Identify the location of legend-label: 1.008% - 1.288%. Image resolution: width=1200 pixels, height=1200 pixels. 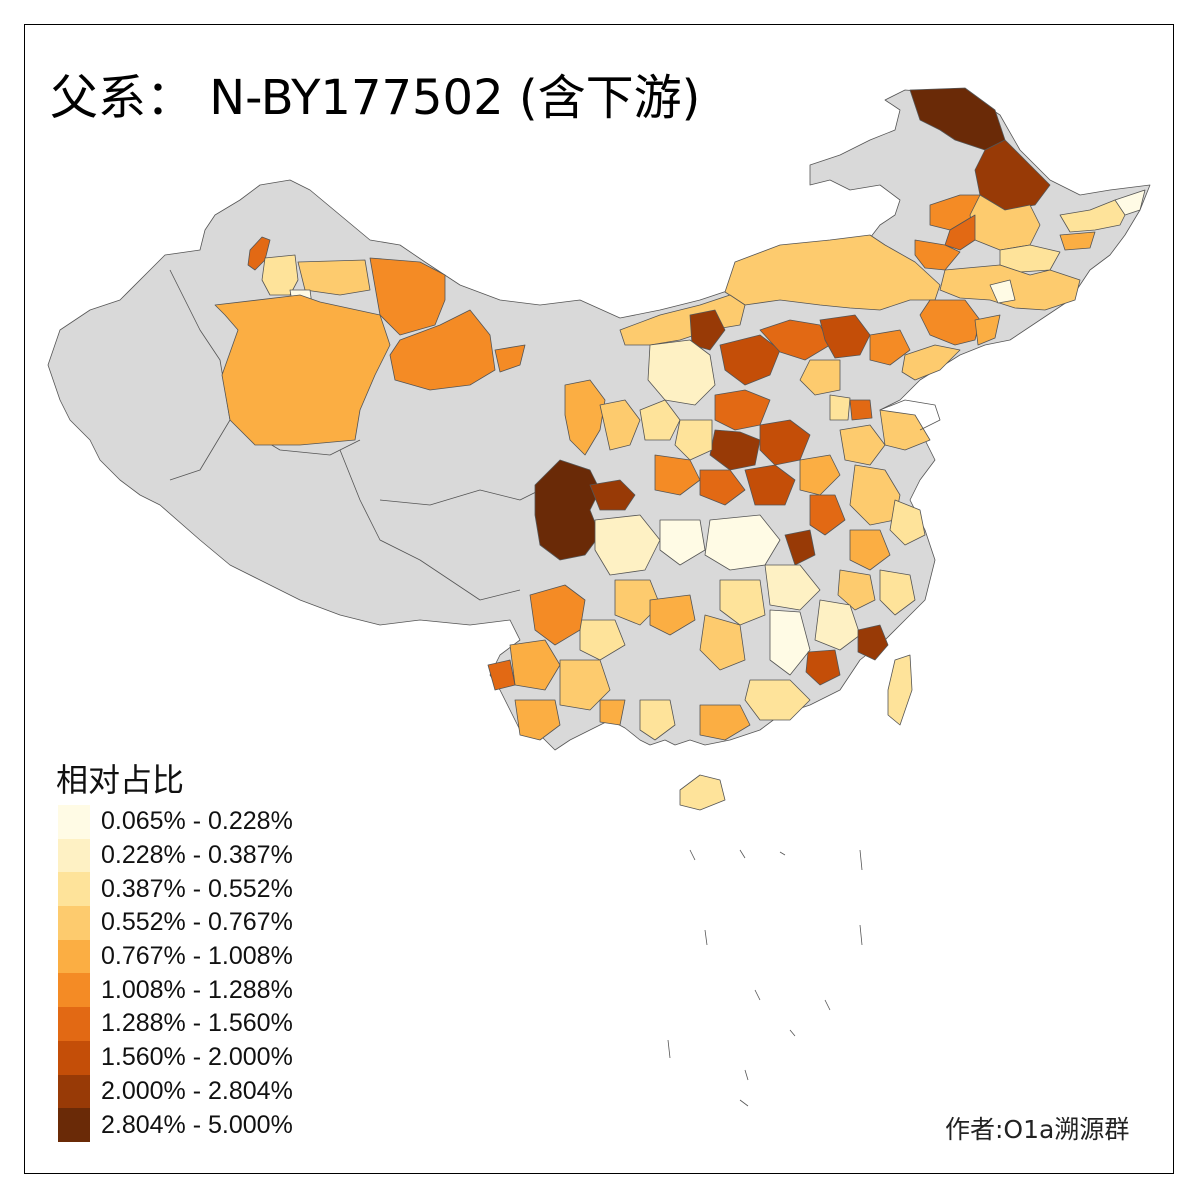
(197, 989).